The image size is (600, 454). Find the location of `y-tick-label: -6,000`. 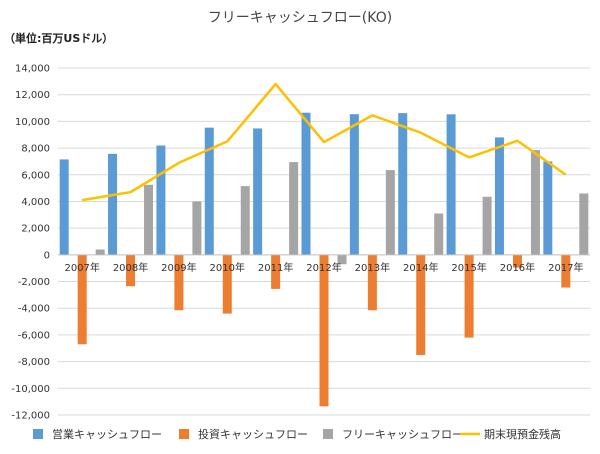

y-tick-label: -6,000 is located at coordinates (34, 335).